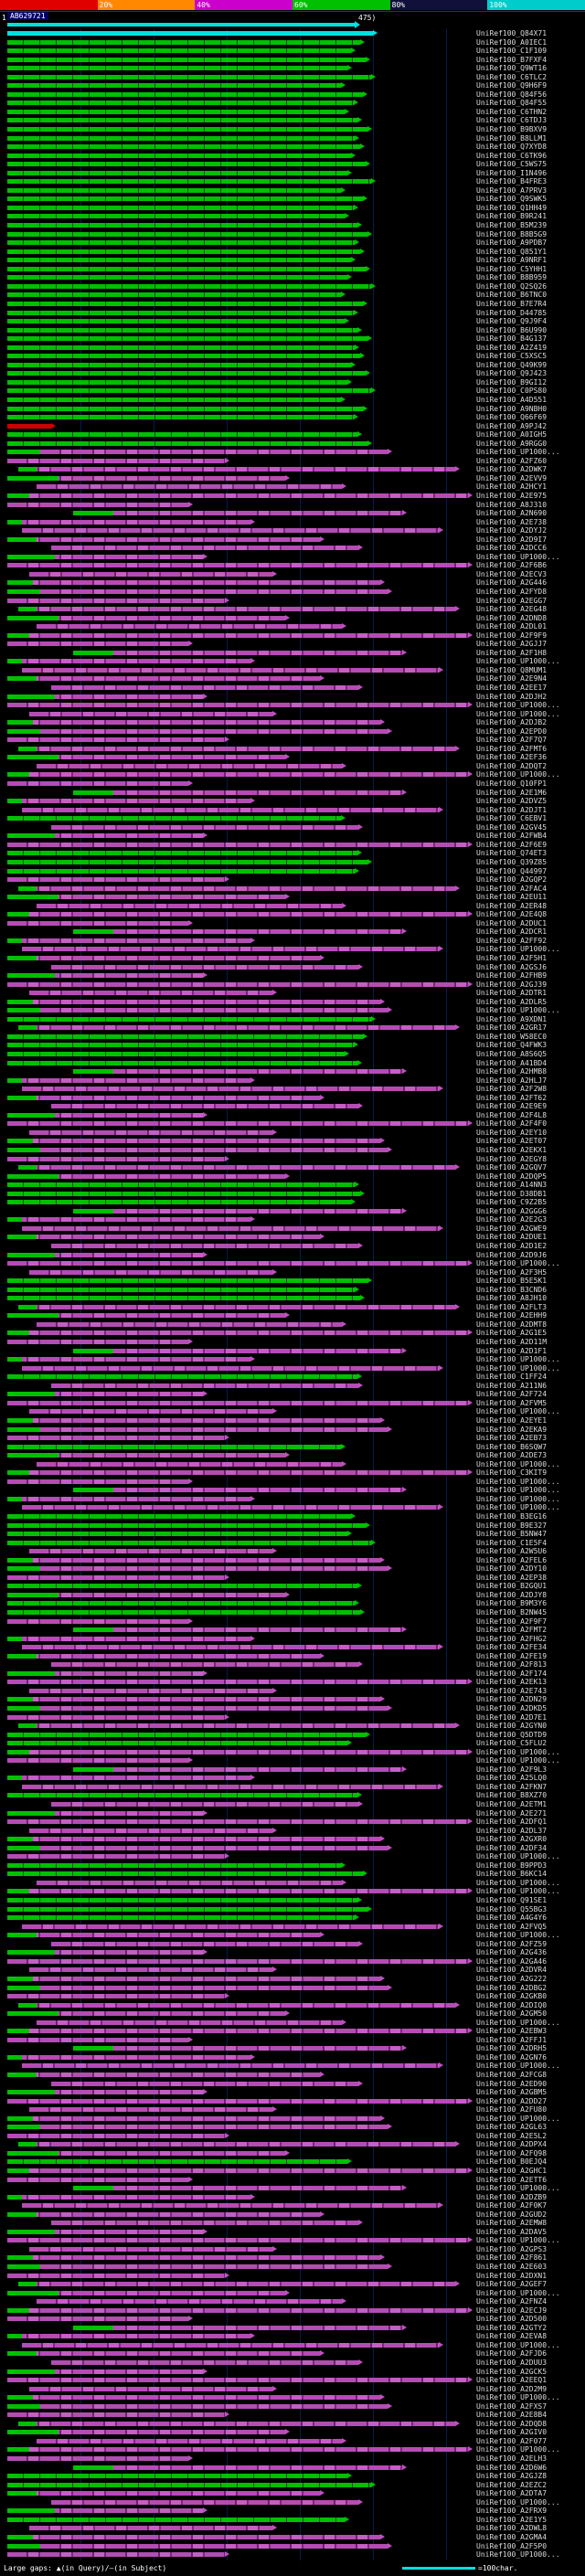  Describe the element at coordinates (512, 652) in the screenshot. I see `hit-label: UniRef100_A2F1H8` at that location.